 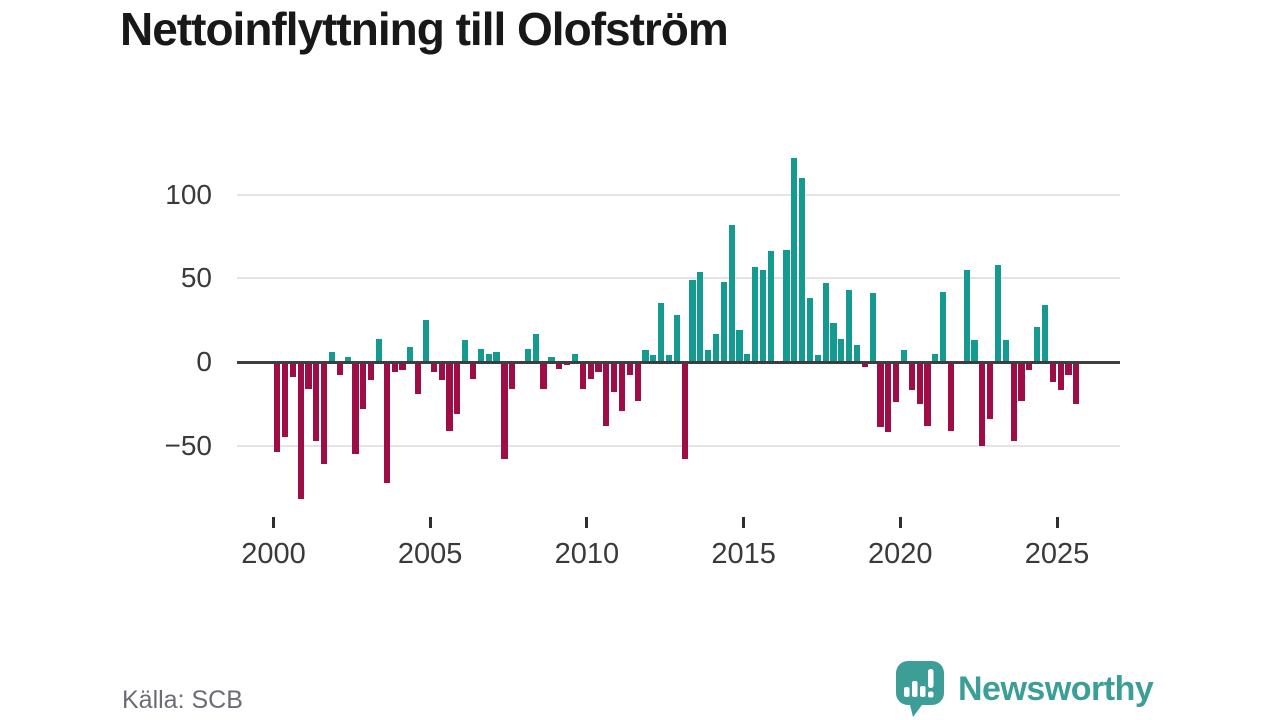 I want to click on zero-baseline, so click(x=678, y=362).